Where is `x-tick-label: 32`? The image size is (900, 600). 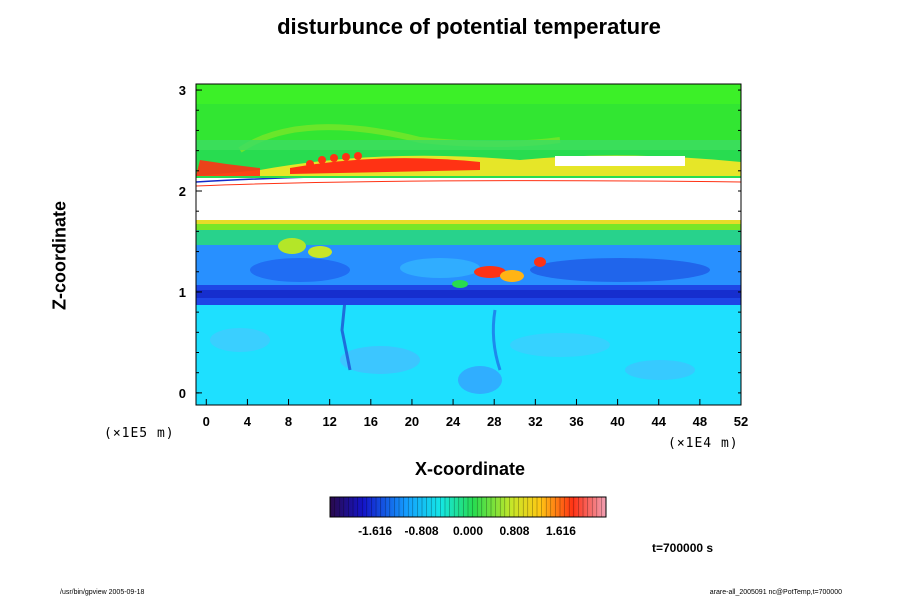
x-tick-label: 32 is located at coordinates (535, 421).